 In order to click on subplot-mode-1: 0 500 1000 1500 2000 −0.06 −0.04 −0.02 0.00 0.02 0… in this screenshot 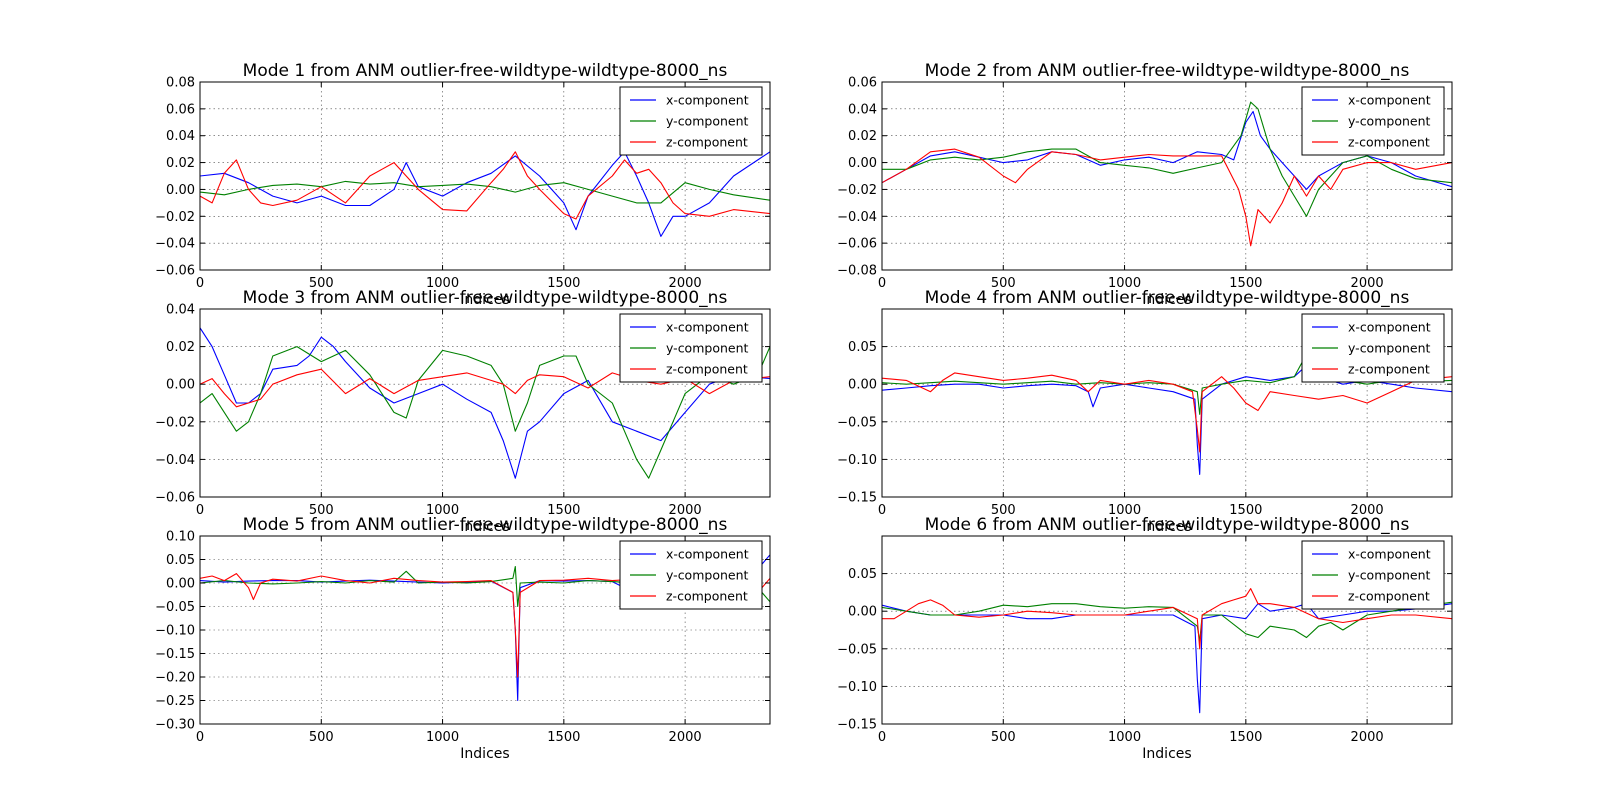, I will do `click(463, 184)`.